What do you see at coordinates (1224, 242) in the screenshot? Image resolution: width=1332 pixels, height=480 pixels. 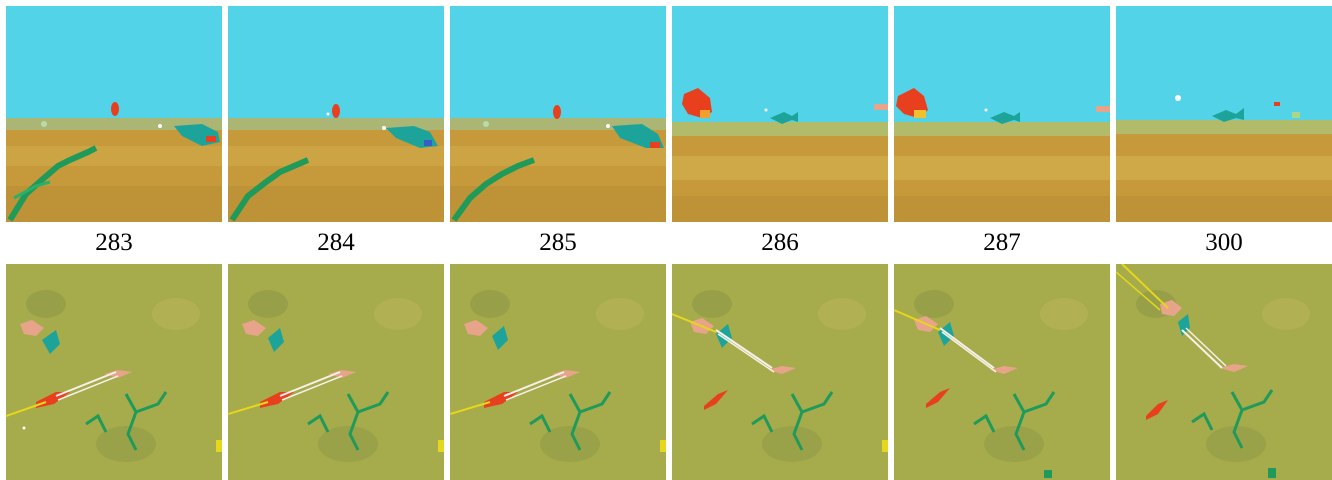 I see `frame-number-label: 300` at bounding box center [1224, 242].